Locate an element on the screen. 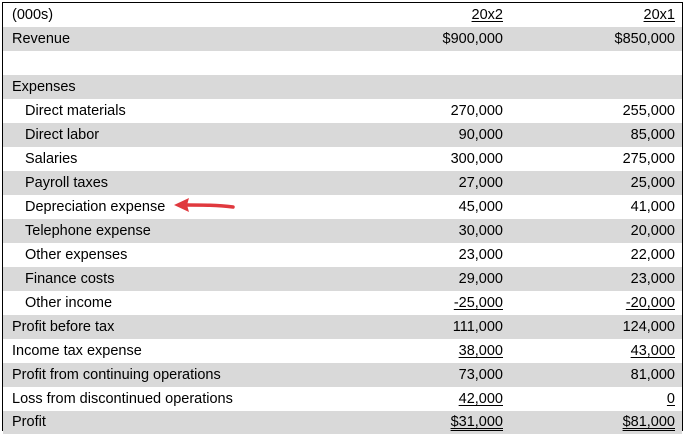  expense-row: Other income -25,000 -20,000 is located at coordinates (342, 303).